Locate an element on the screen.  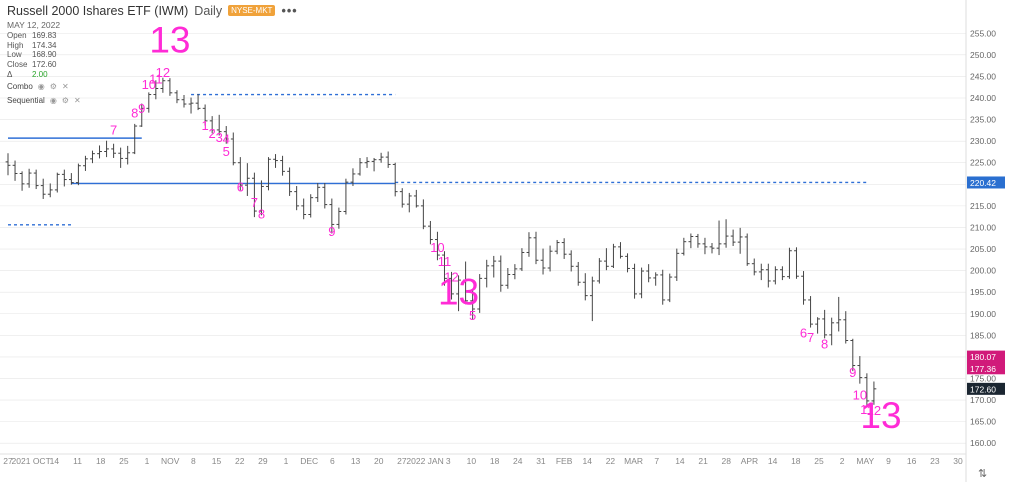
x-tick-label: DEC is located at coordinates (309, 461).